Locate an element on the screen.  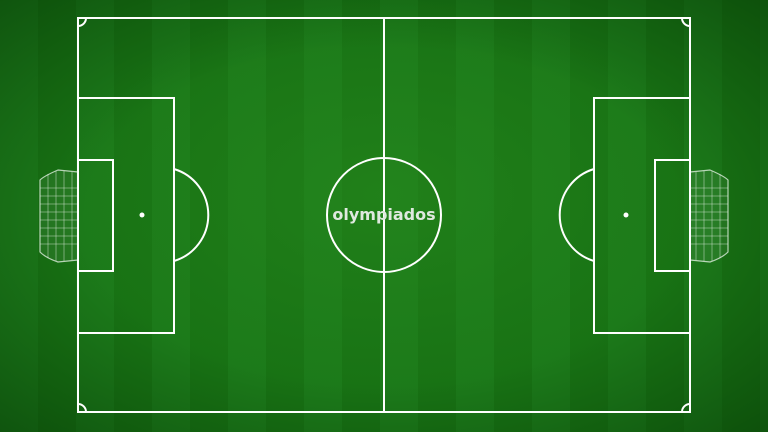
center-label: olympiados is located at coordinates (383, 214).